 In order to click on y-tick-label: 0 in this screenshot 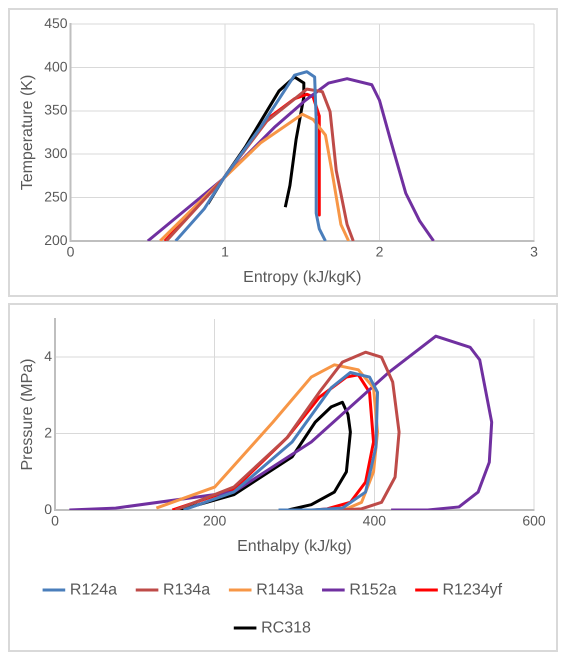, I will do `click(48, 508)`.